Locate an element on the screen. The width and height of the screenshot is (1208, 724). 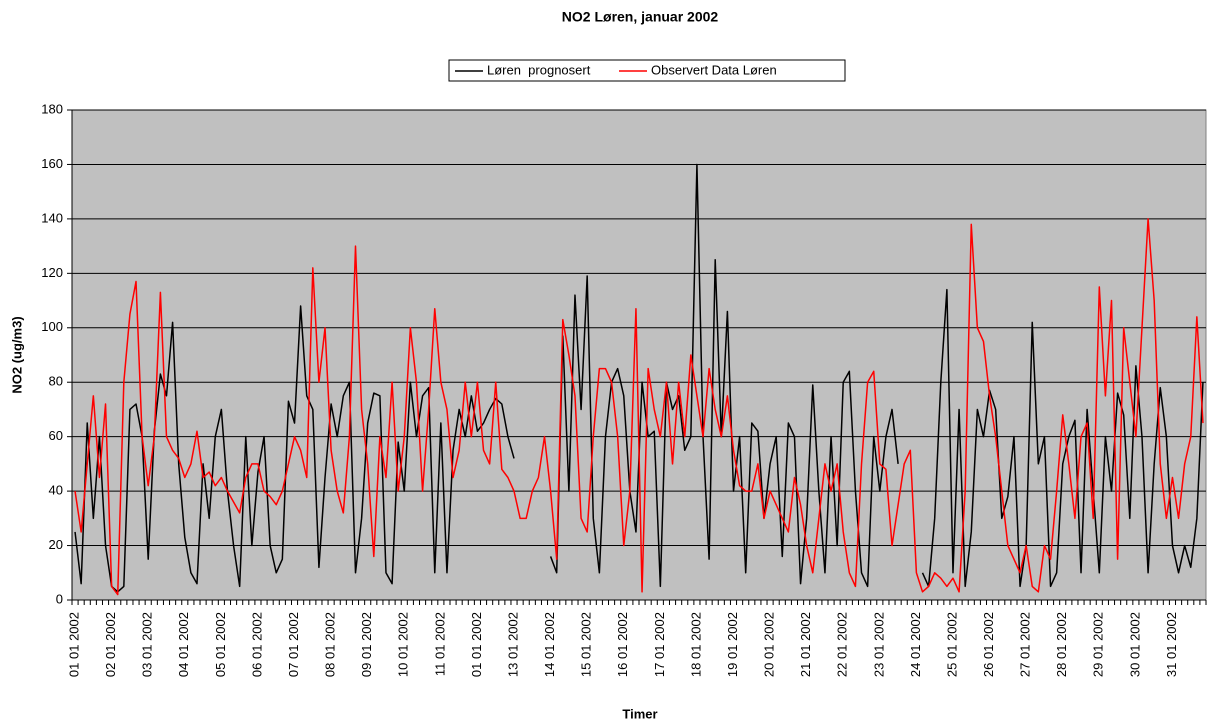
y-tick-label: 20 is located at coordinates (56, 544).